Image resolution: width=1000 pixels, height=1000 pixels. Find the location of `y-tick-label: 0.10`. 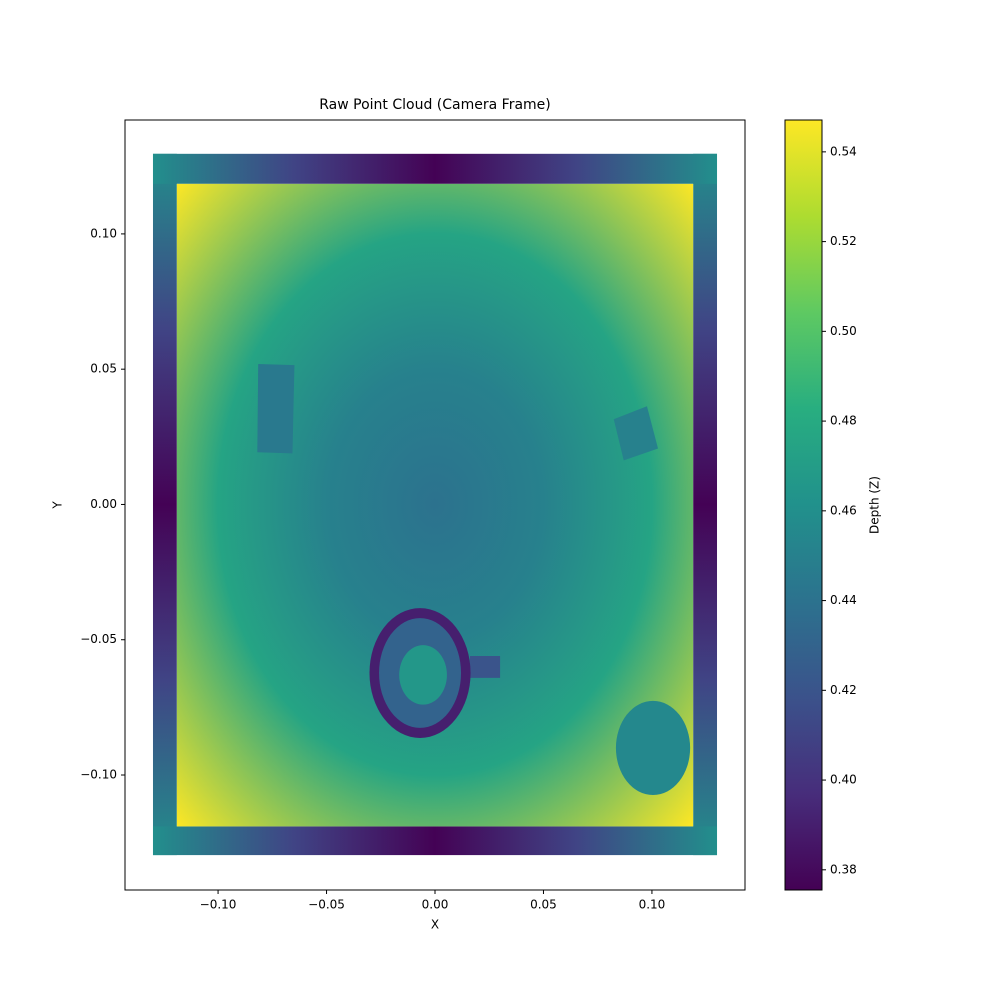

y-tick-label: 0.10 is located at coordinates (103, 233).